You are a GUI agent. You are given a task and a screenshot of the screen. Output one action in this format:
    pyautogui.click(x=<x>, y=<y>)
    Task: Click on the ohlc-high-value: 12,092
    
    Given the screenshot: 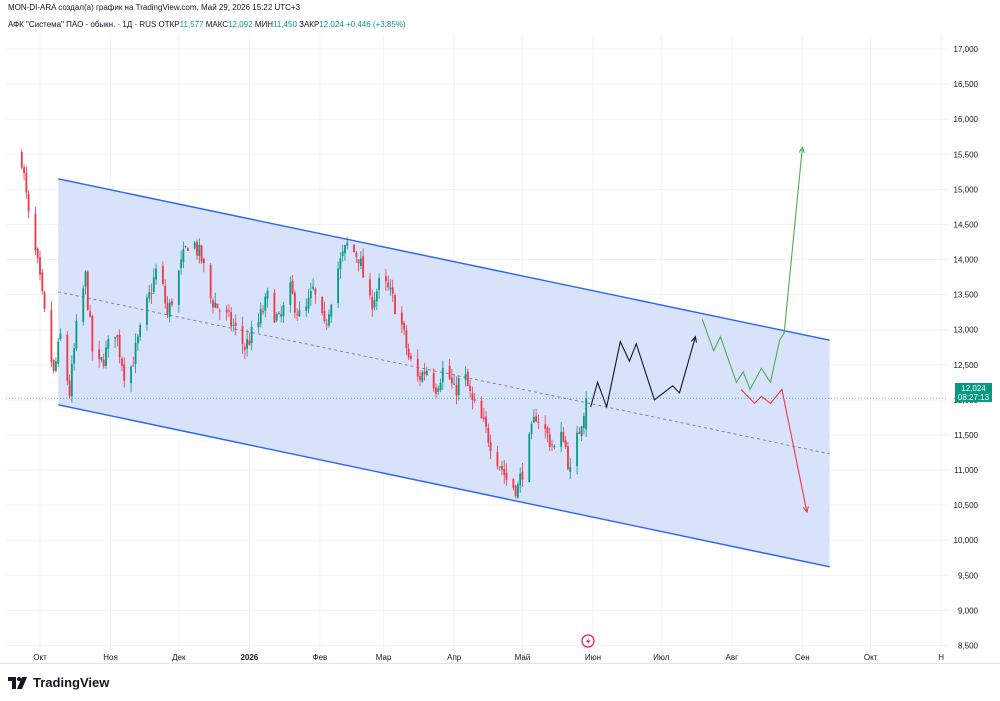 What is the action you would take?
    pyautogui.click(x=240, y=24)
    